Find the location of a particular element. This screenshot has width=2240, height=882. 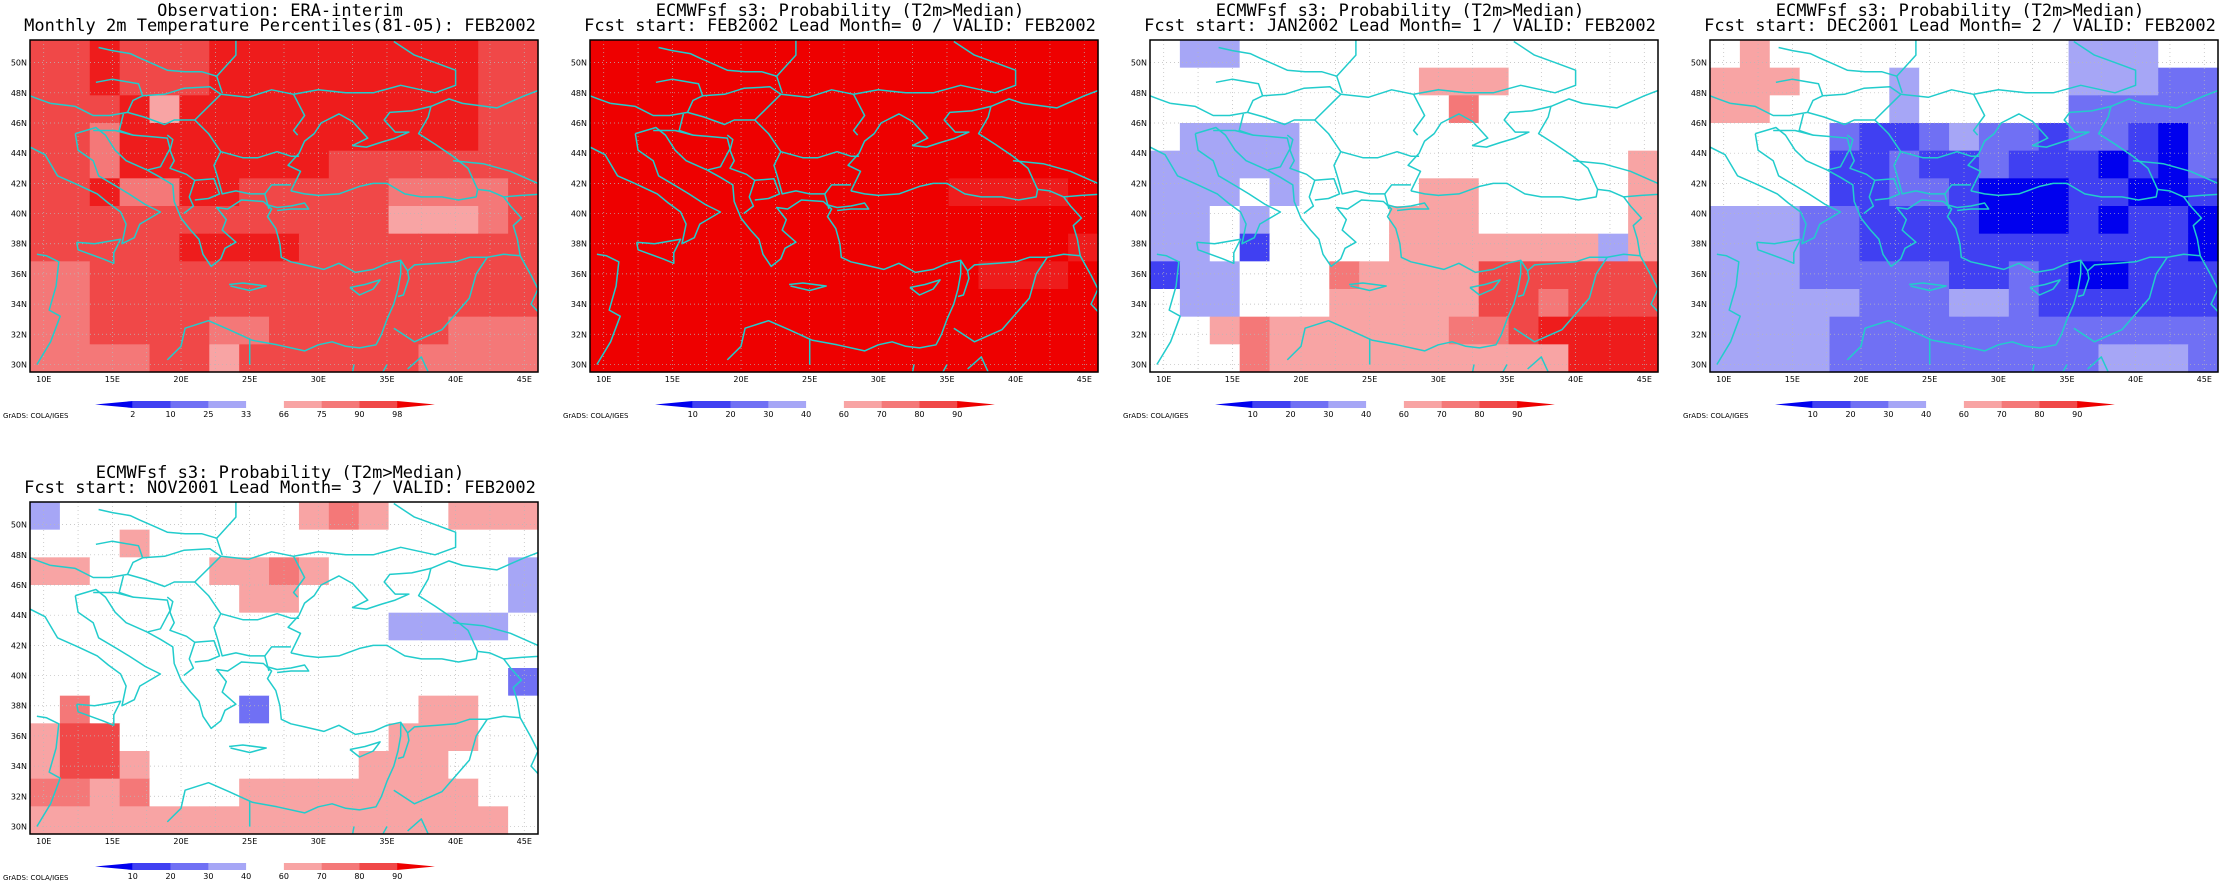

lon-tick-label: 45E is located at coordinates (1084, 379).